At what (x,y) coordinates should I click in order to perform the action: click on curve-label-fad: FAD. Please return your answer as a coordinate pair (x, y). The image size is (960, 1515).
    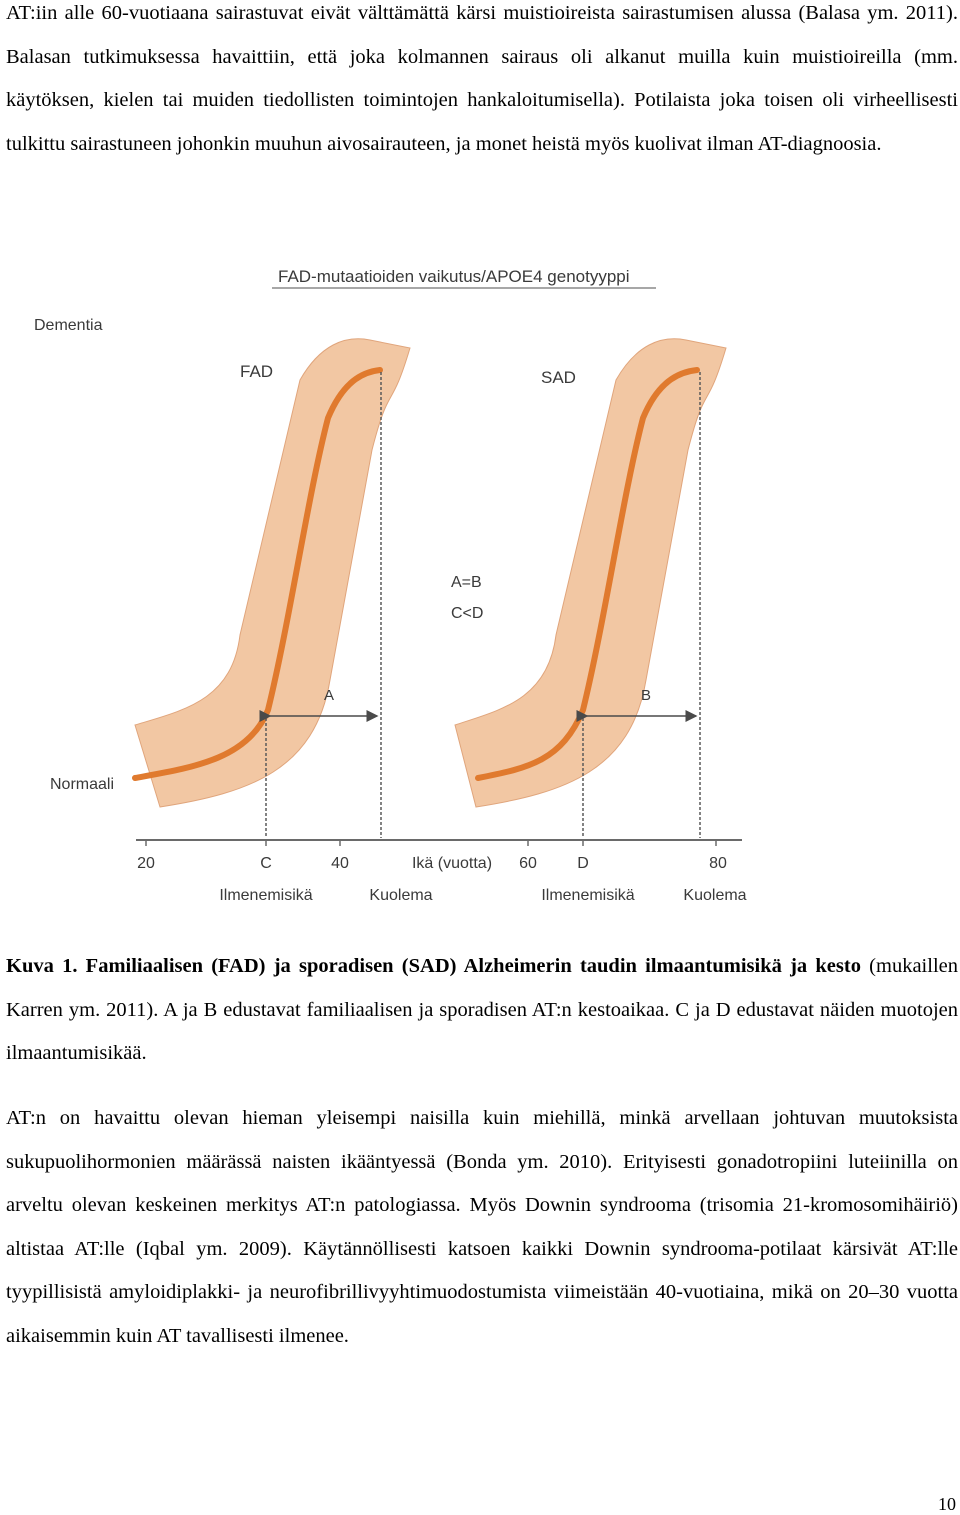
    Looking at the image, I should click on (256, 371).